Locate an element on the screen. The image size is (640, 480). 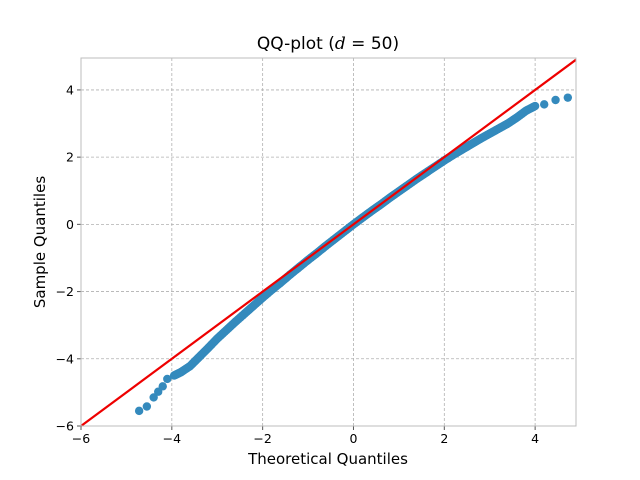
x-tick-label: −4 is located at coordinates (172, 438).